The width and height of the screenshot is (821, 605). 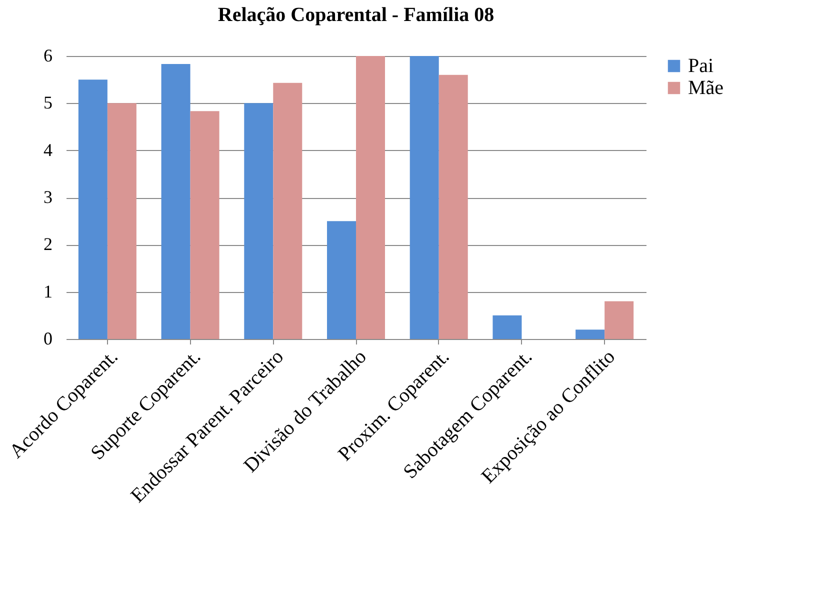 What do you see at coordinates (48, 338) in the screenshot?
I see `y-tick-label: 0` at bounding box center [48, 338].